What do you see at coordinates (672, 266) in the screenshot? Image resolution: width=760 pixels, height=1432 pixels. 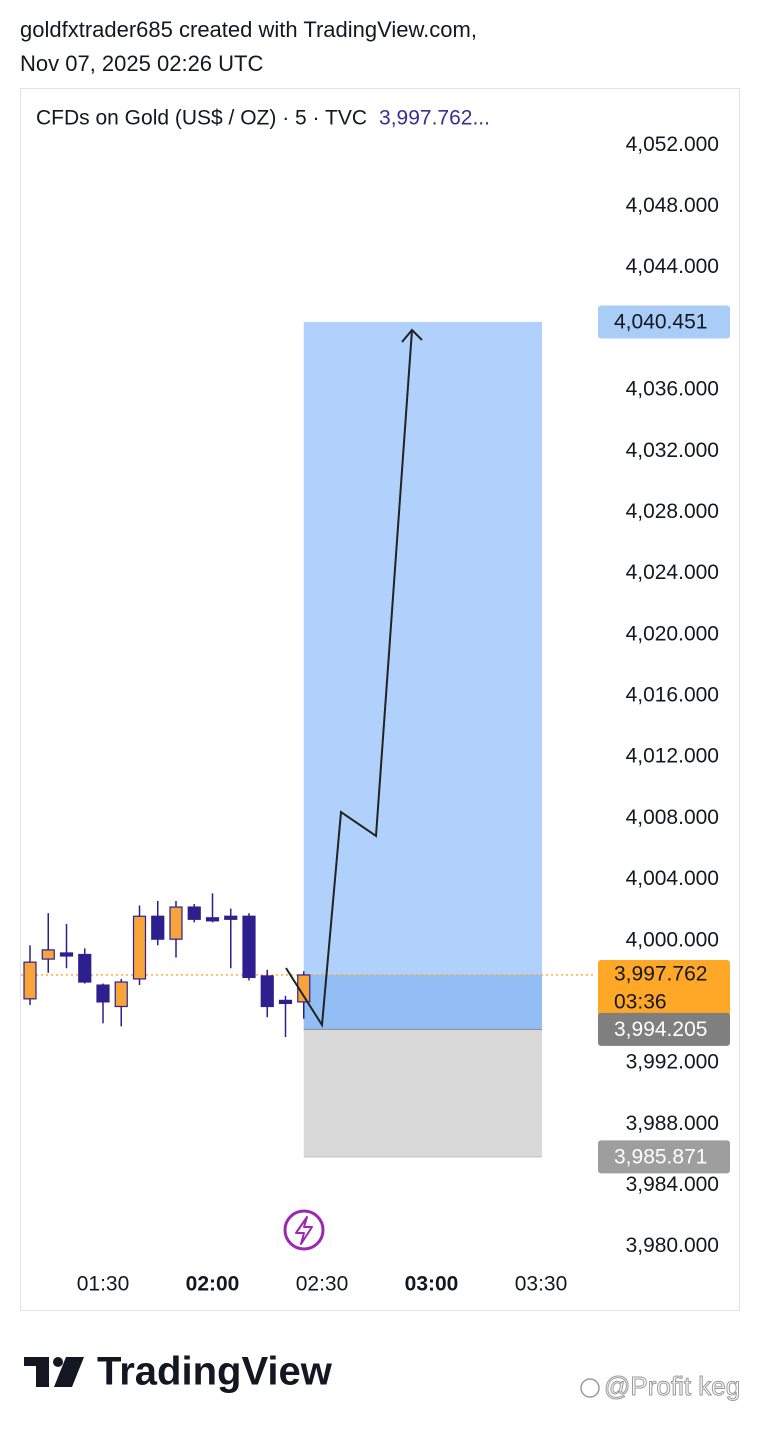 I see `y-tick-label: 4,044.000` at bounding box center [672, 266].